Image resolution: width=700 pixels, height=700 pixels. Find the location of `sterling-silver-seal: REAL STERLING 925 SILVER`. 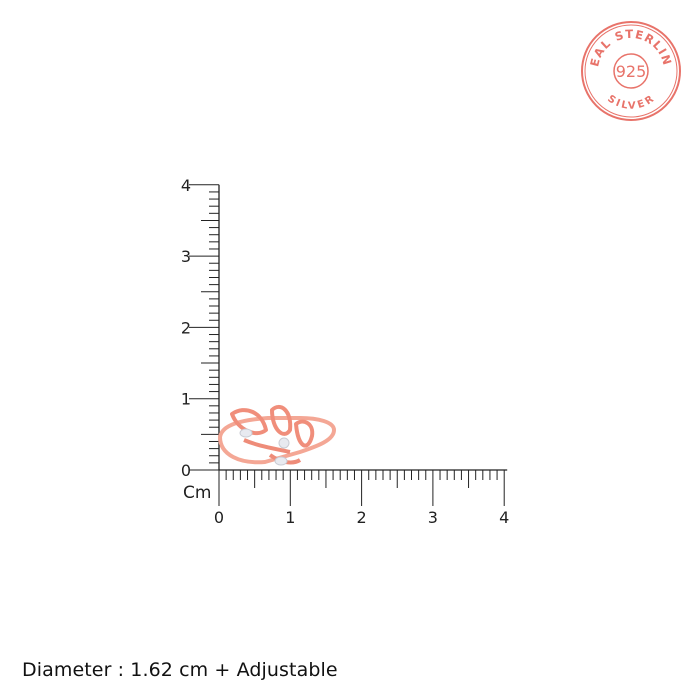

sterling-silver-seal: REAL STERLING 925 SILVER is located at coordinates (630, 70).